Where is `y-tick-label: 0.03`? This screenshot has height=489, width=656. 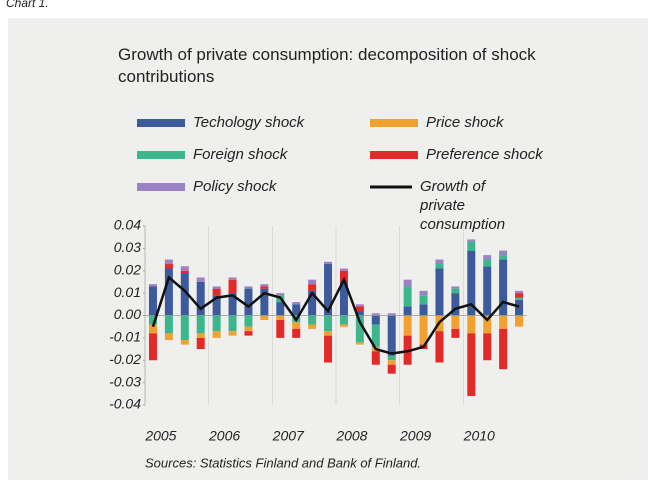
y-tick-label: 0.03 is located at coordinates (127, 247).